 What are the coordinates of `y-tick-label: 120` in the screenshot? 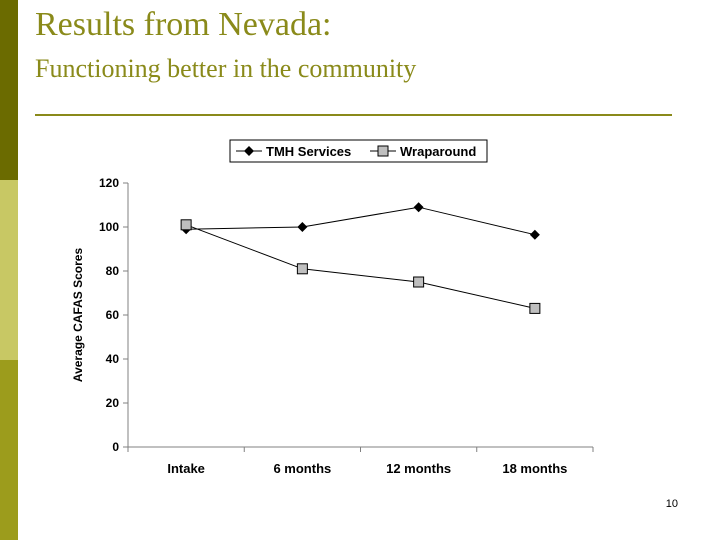 It's located at (109, 183).